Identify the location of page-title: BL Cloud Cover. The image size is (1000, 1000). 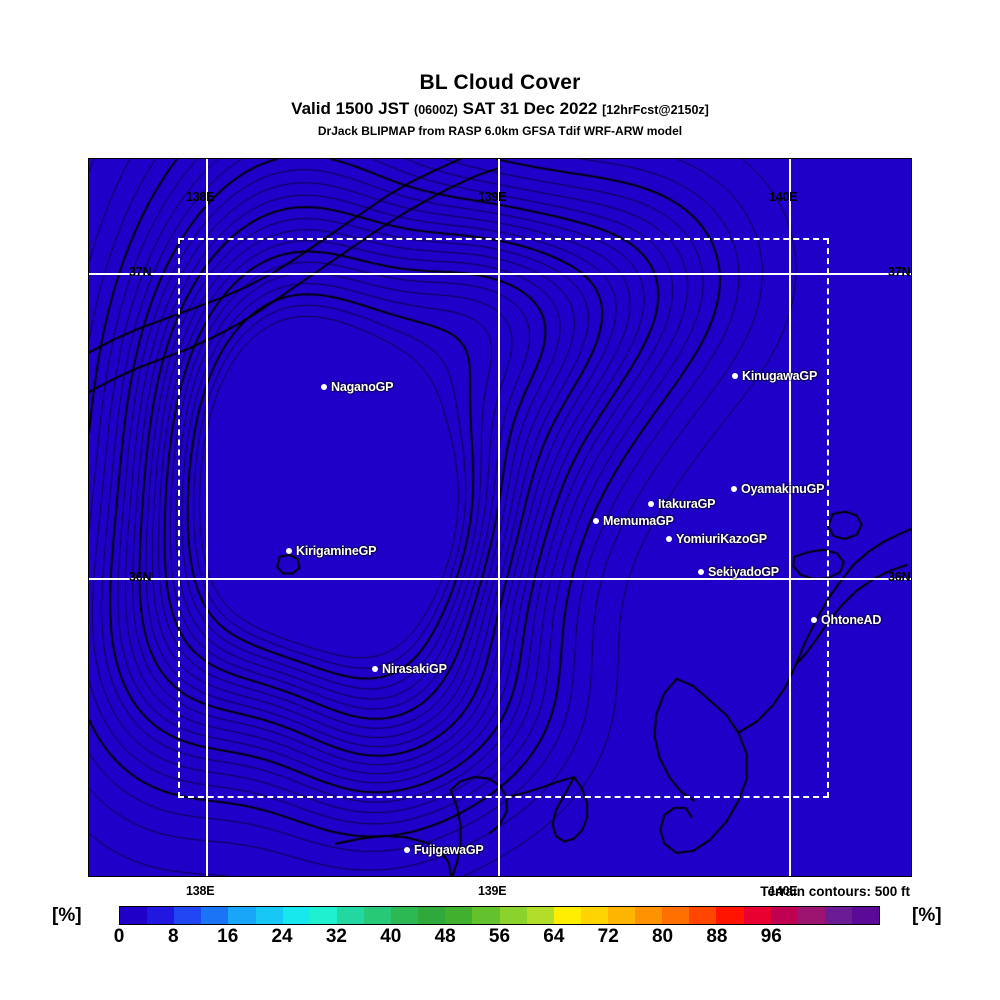
(500, 82).